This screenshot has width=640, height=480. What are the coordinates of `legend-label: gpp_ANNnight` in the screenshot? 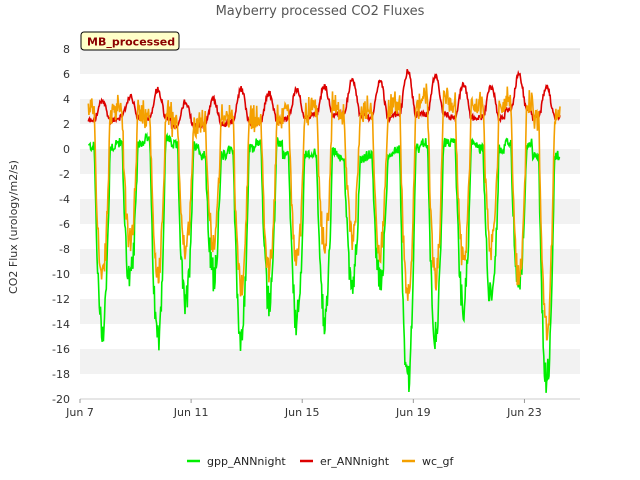 It's located at (246, 461).